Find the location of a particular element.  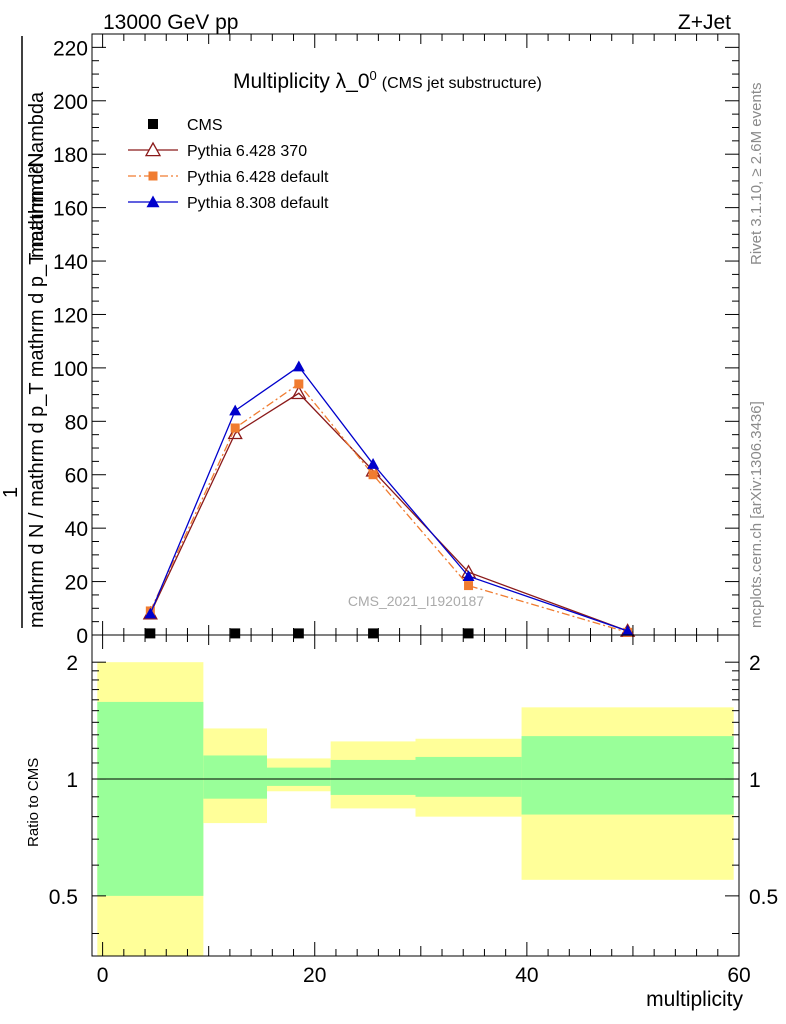

legend-label: Pythia 8.308 default is located at coordinates (258, 203).